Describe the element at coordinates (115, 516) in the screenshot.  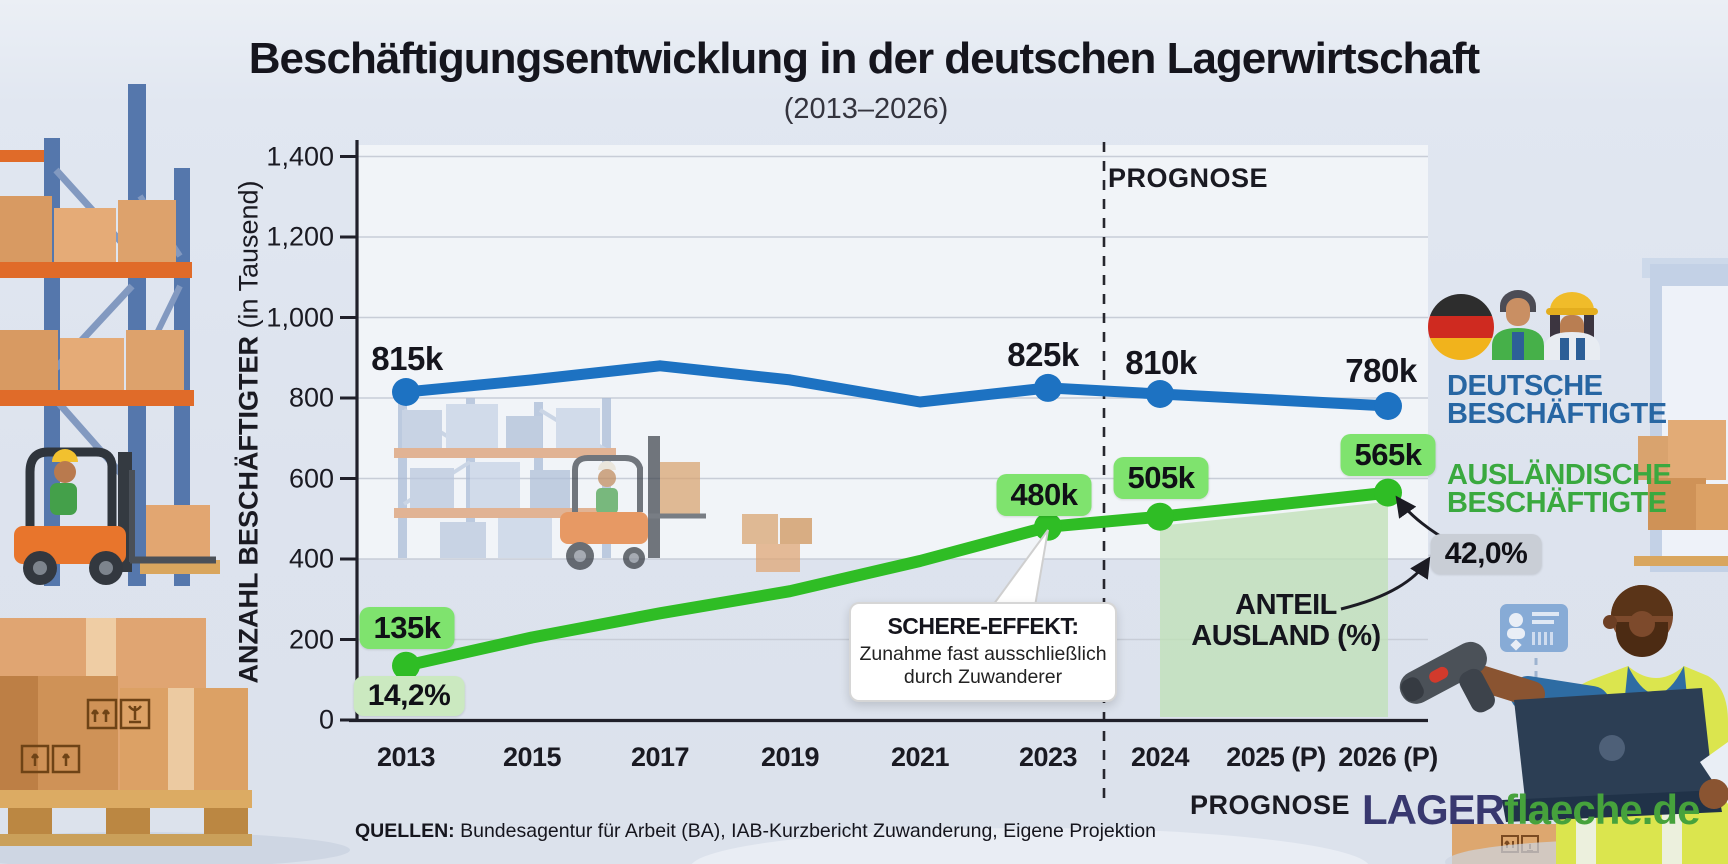
I see `forklift-left-illustration` at that location.